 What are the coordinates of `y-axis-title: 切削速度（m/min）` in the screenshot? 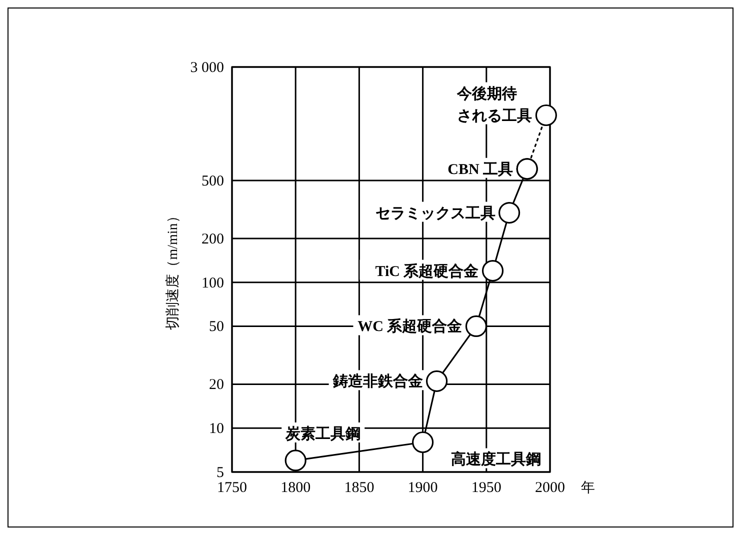 It's located at (173, 269).